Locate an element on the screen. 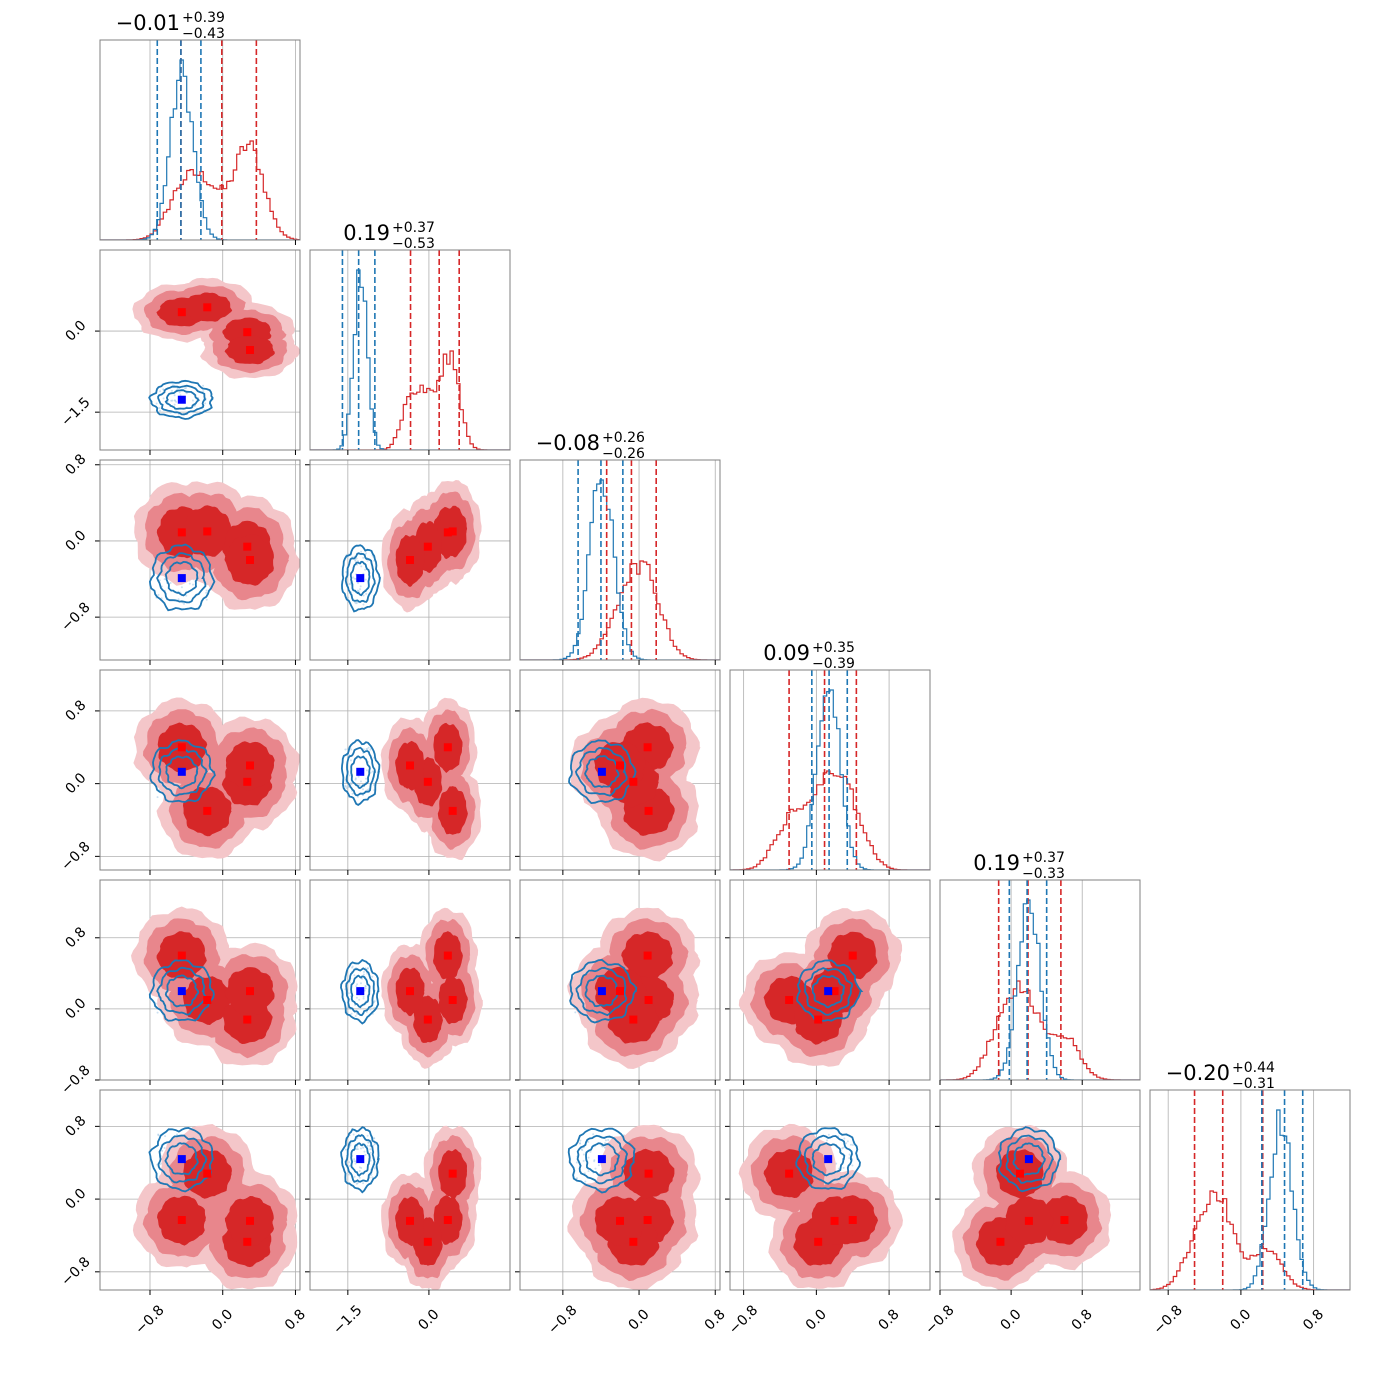 The width and height of the screenshot is (1390, 1390). panel-5-2: −0.8 0.0 0.8 is located at coordinates (622, 1213).